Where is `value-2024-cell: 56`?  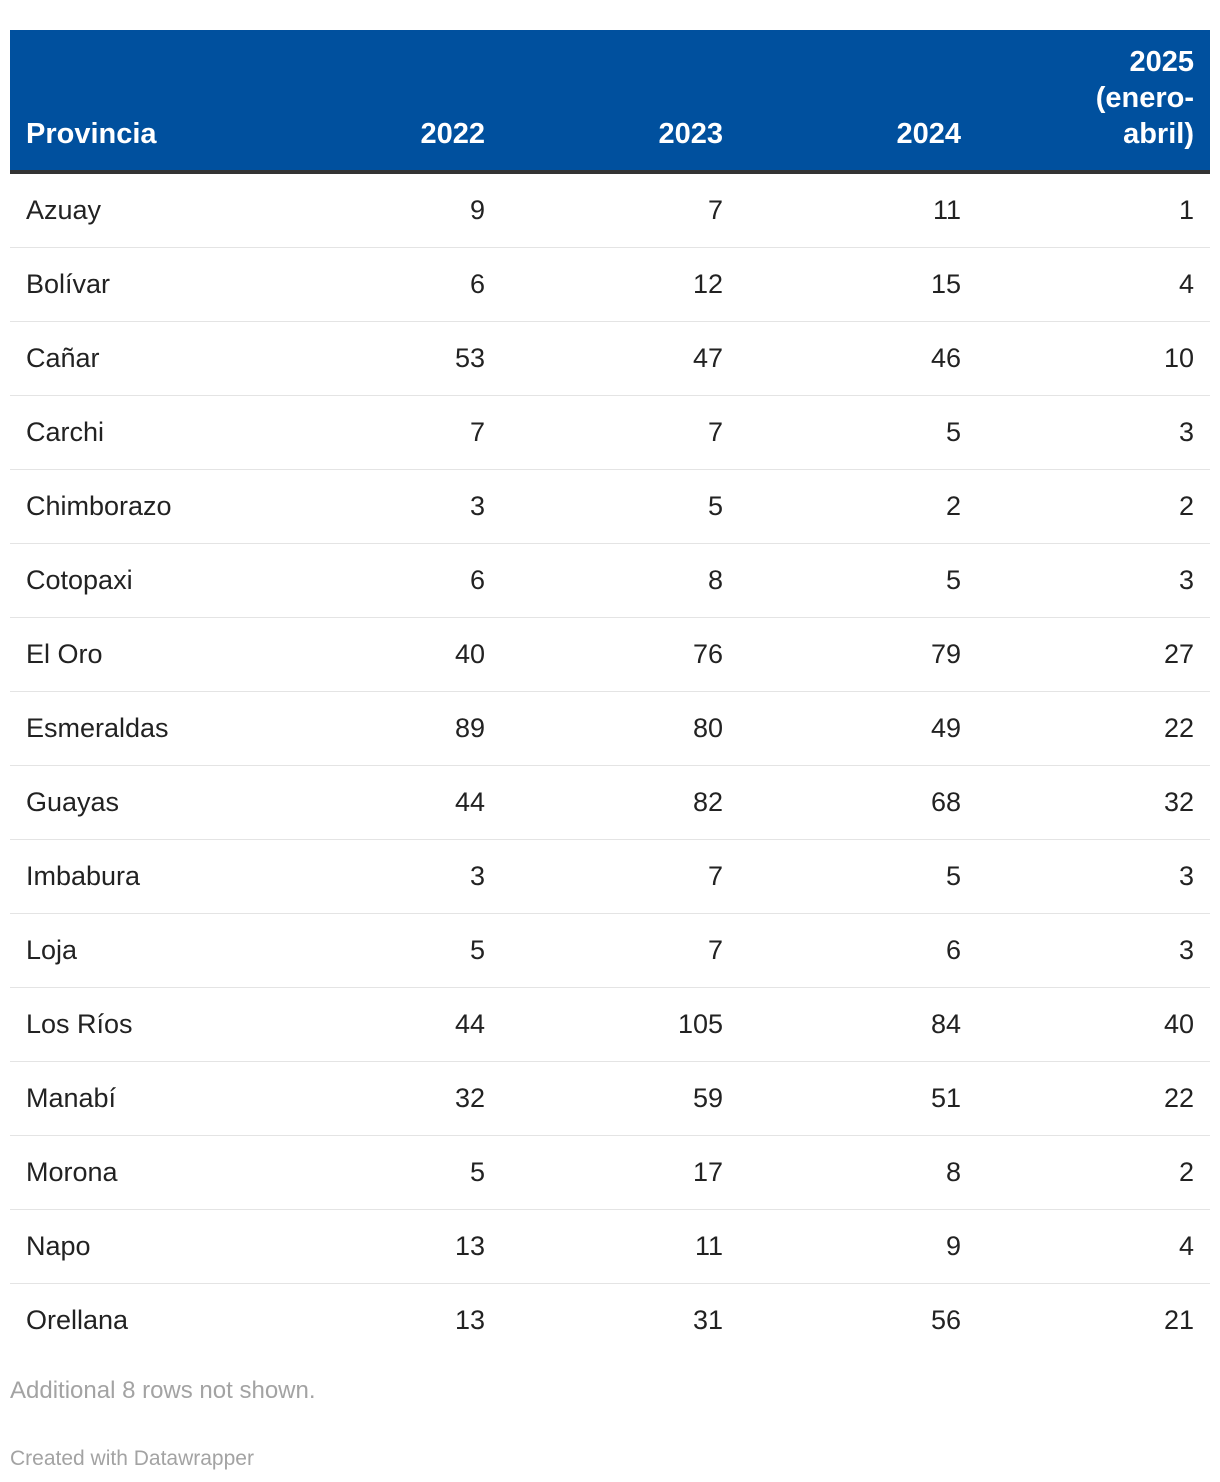
value-2024-cell: 56 is located at coordinates (945, 1320).